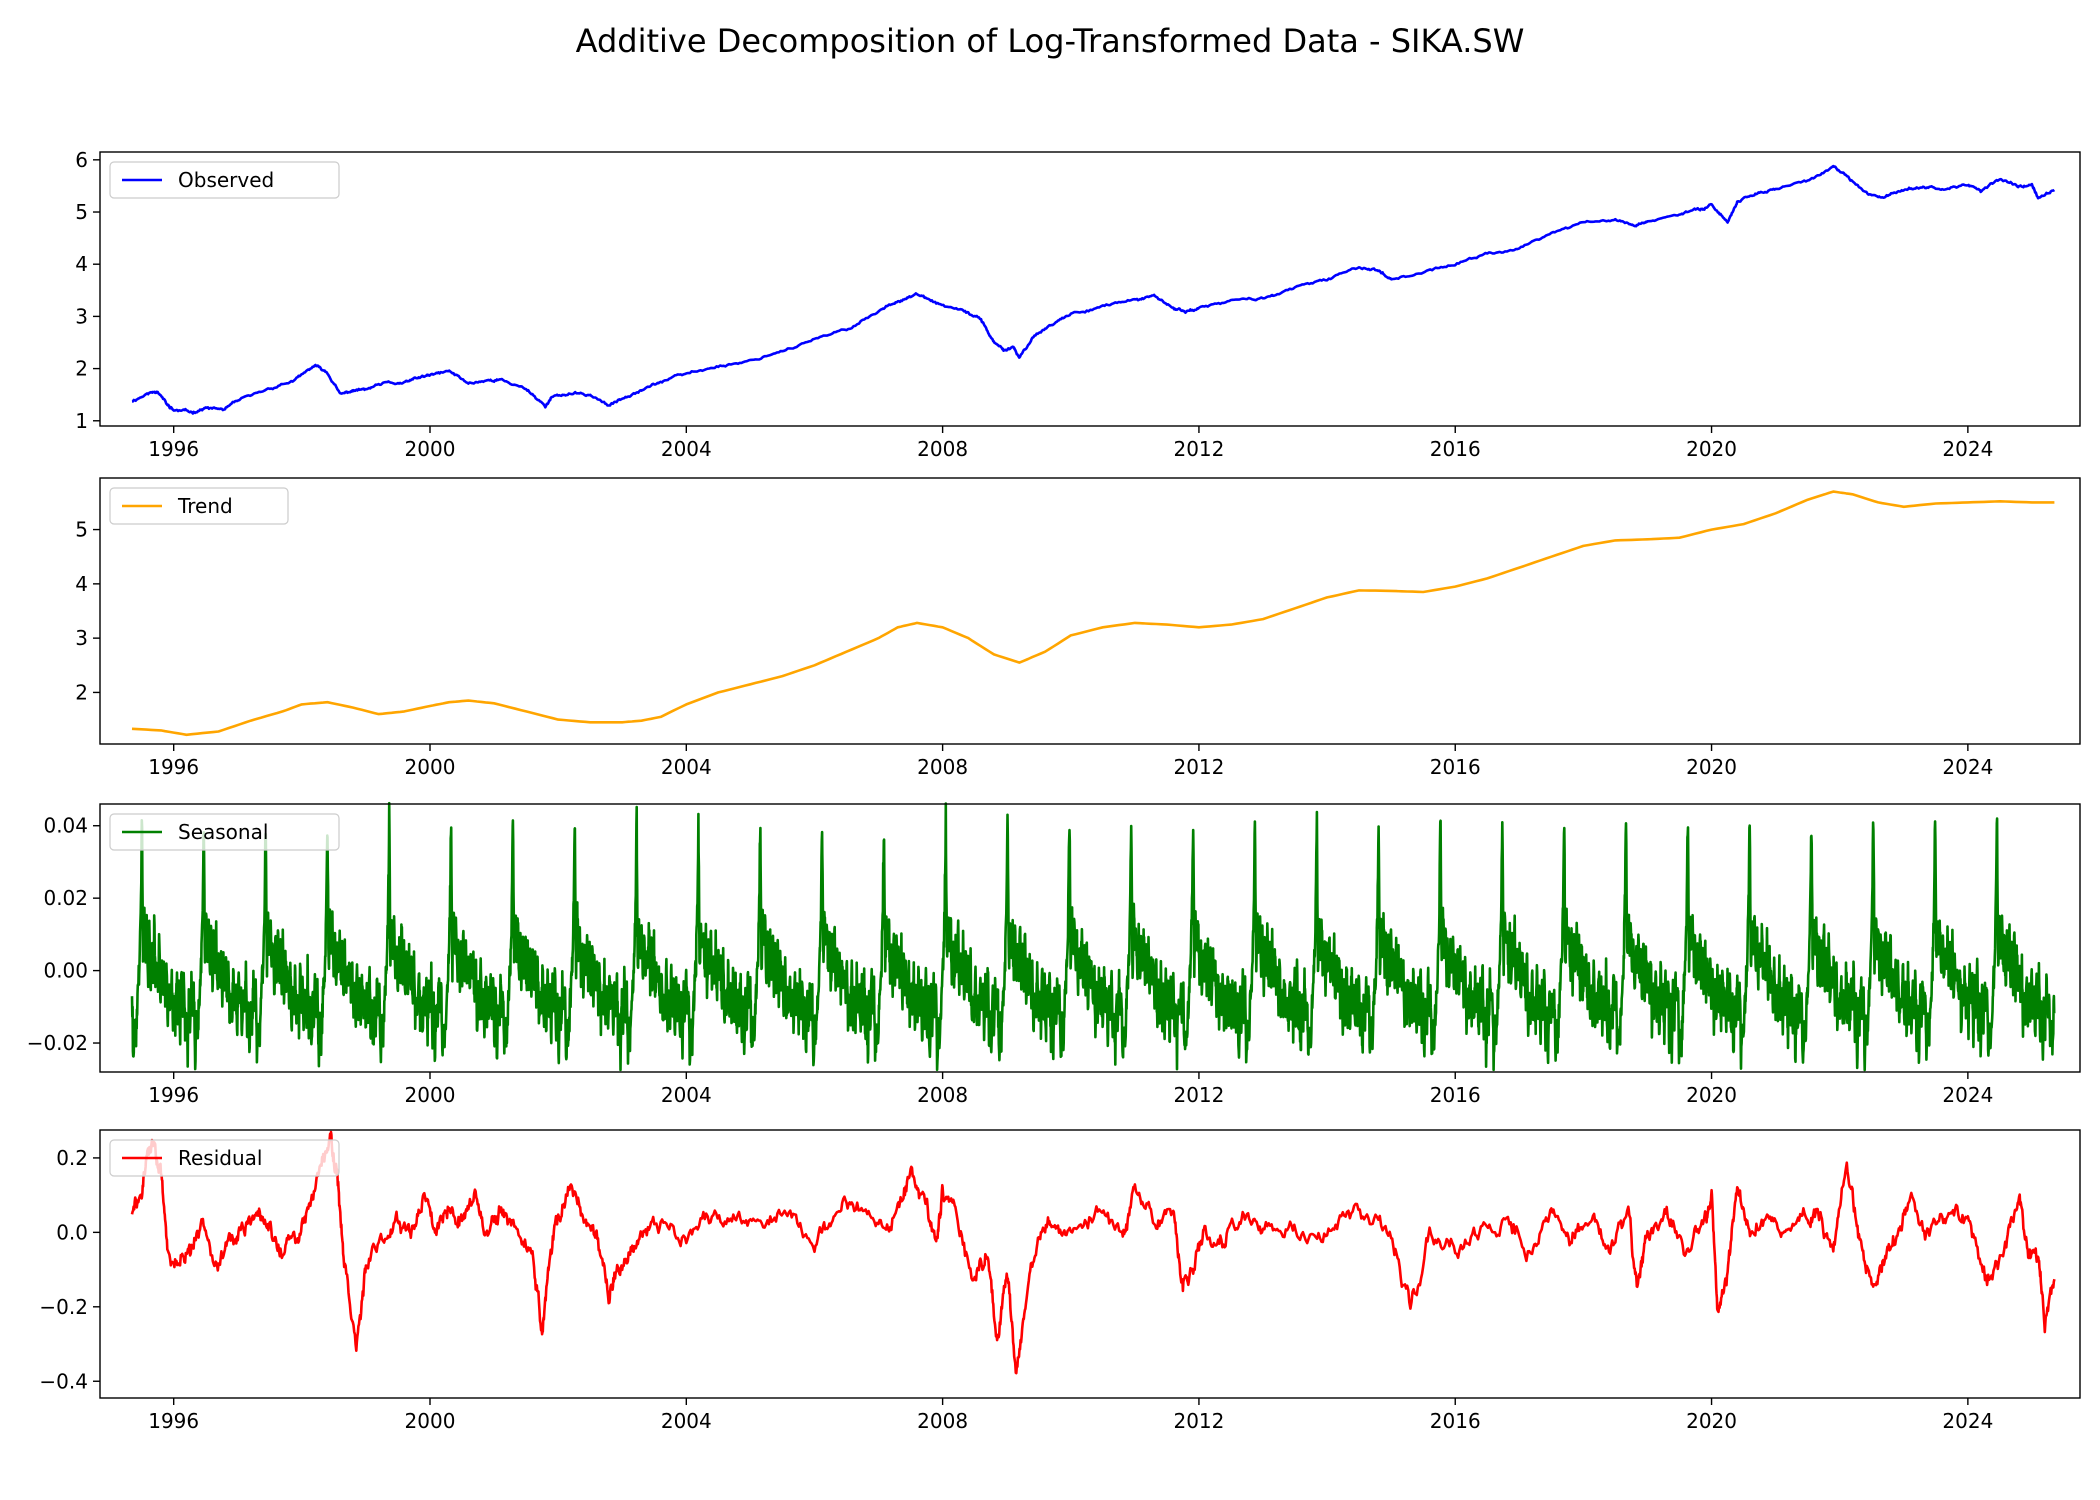  Describe the element at coordinates (72, 1158) in the screenshot. I see `y-tick-label: 0.2` at that location.